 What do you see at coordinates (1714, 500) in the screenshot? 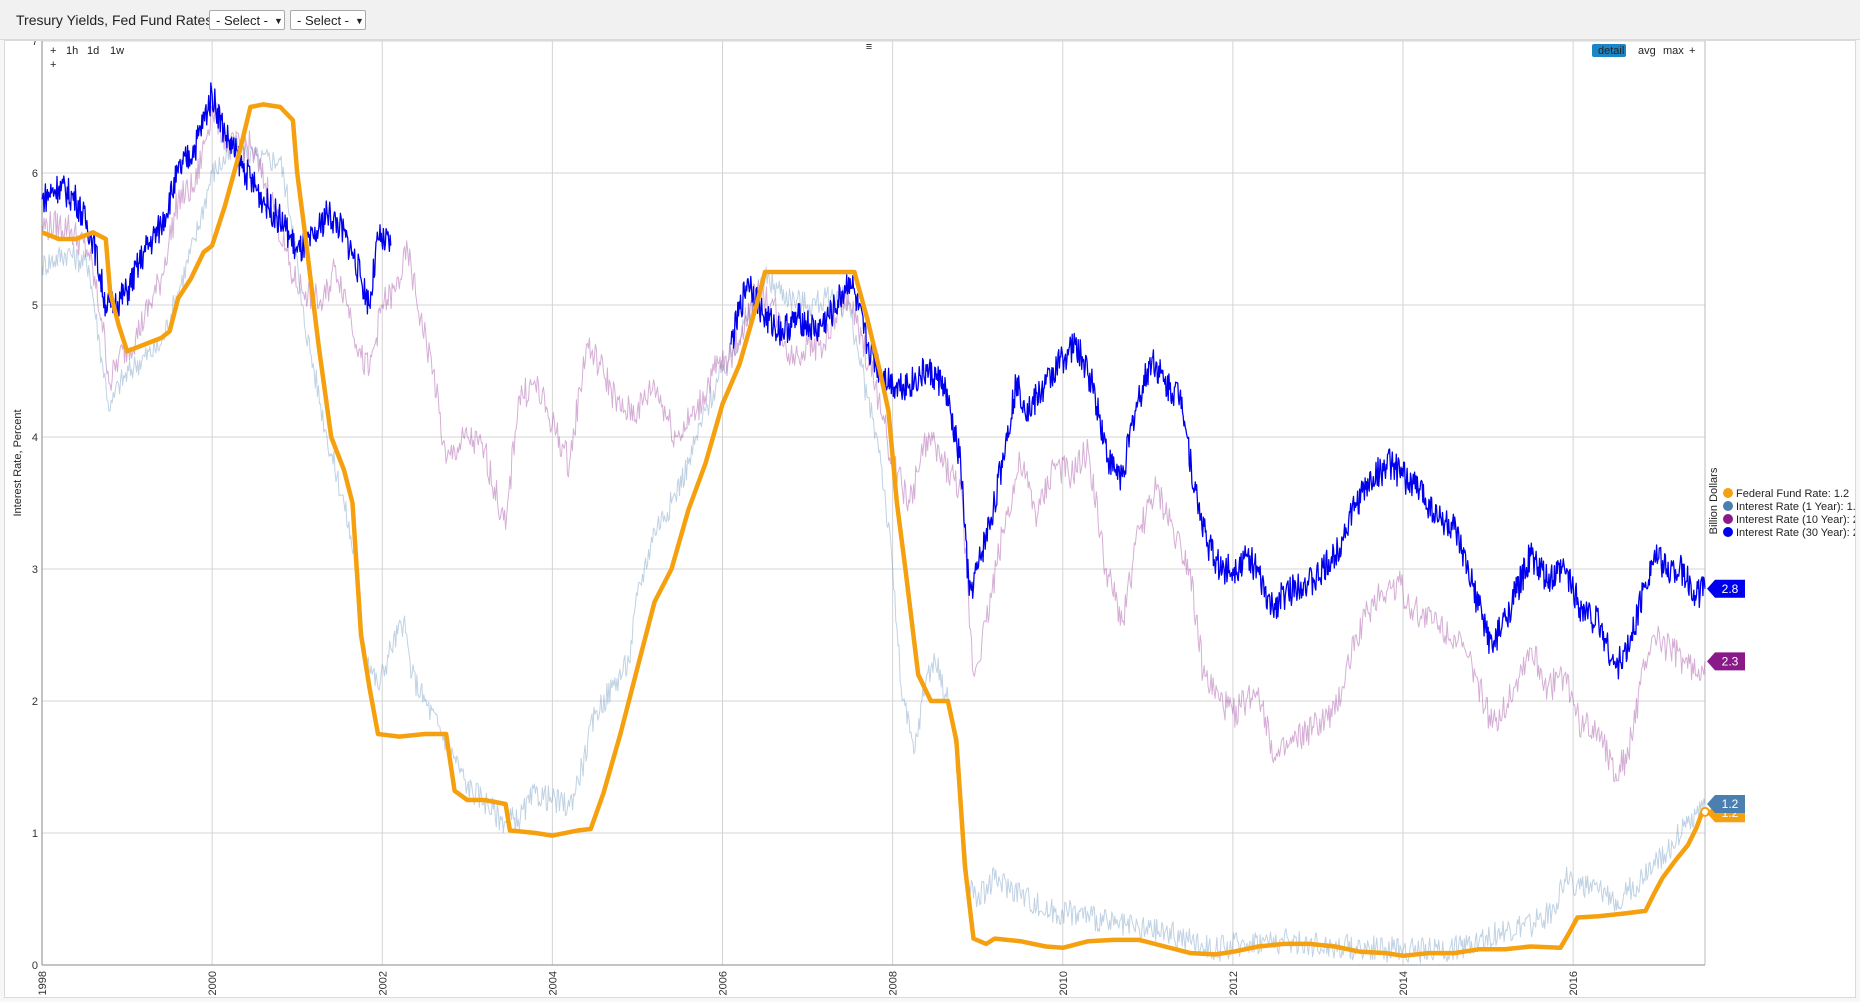
I see `y2-axis-title: Billion Dollars` at bounding box center [1714, 500].